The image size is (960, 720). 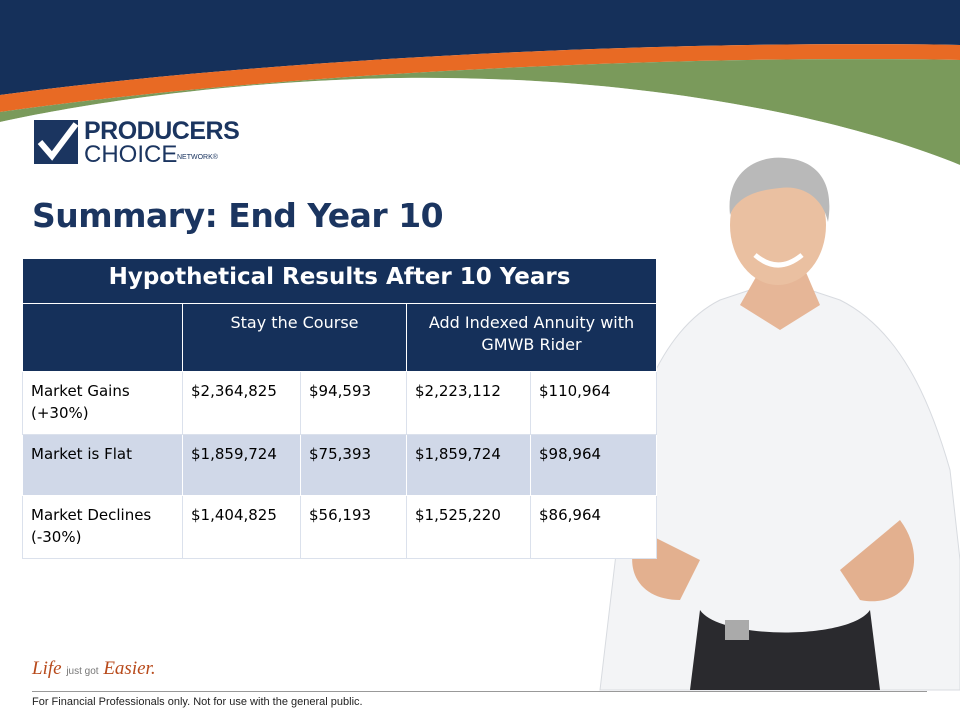 I want to click on value-cell: $2,223,112, so click(x=468, y=403).